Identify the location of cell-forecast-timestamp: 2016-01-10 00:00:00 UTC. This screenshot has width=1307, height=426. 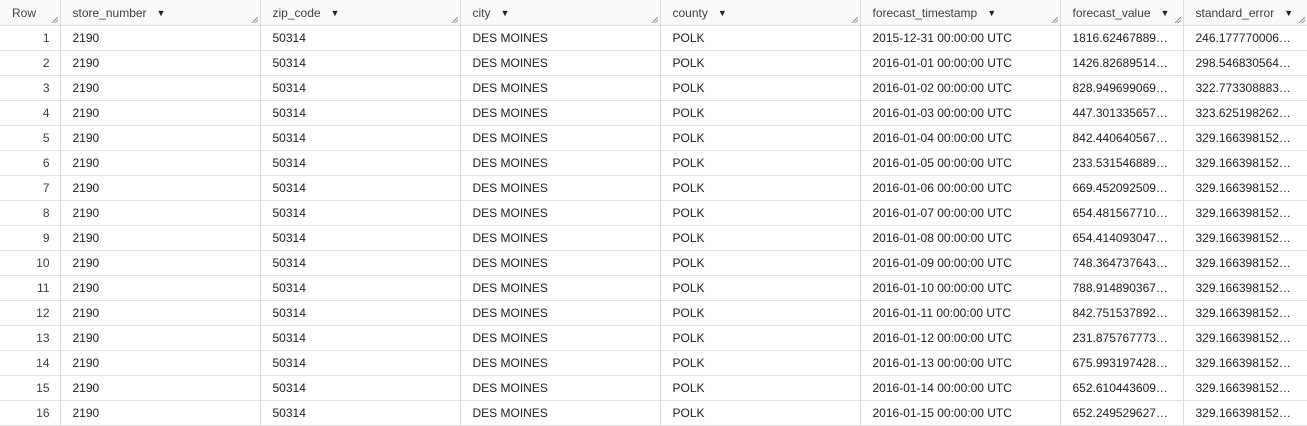
(960, 288).